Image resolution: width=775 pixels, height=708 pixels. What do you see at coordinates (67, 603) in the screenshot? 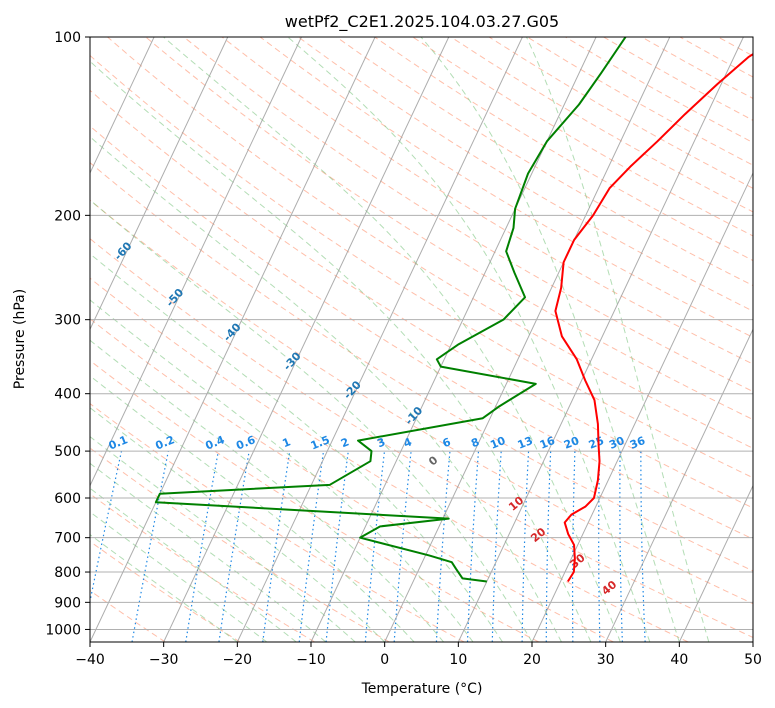
I see `y-tick-label: 900` at bounding box center [67, 603].